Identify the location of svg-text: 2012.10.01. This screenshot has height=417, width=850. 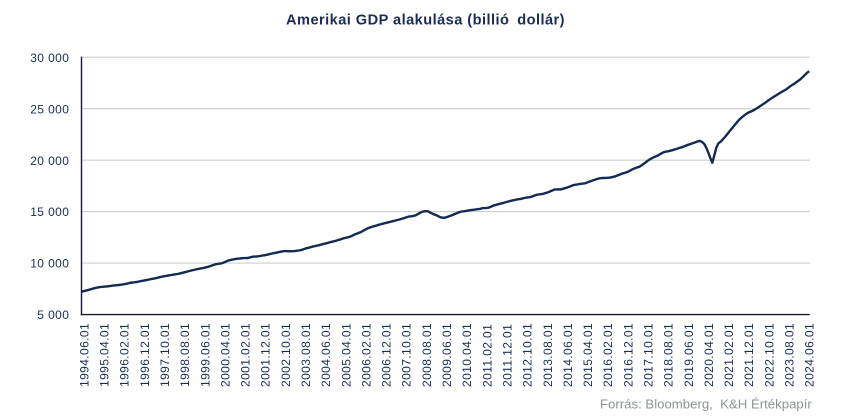
(528, 355).